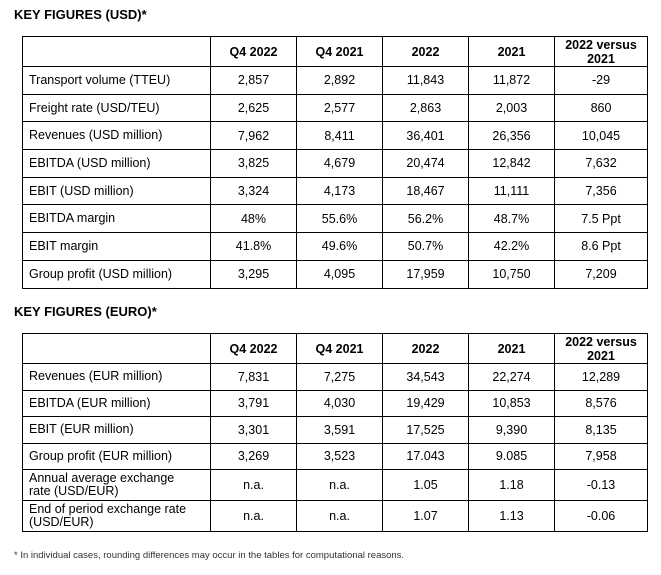  I want to click on row-label: EBITDA margin, so click(116, 219).